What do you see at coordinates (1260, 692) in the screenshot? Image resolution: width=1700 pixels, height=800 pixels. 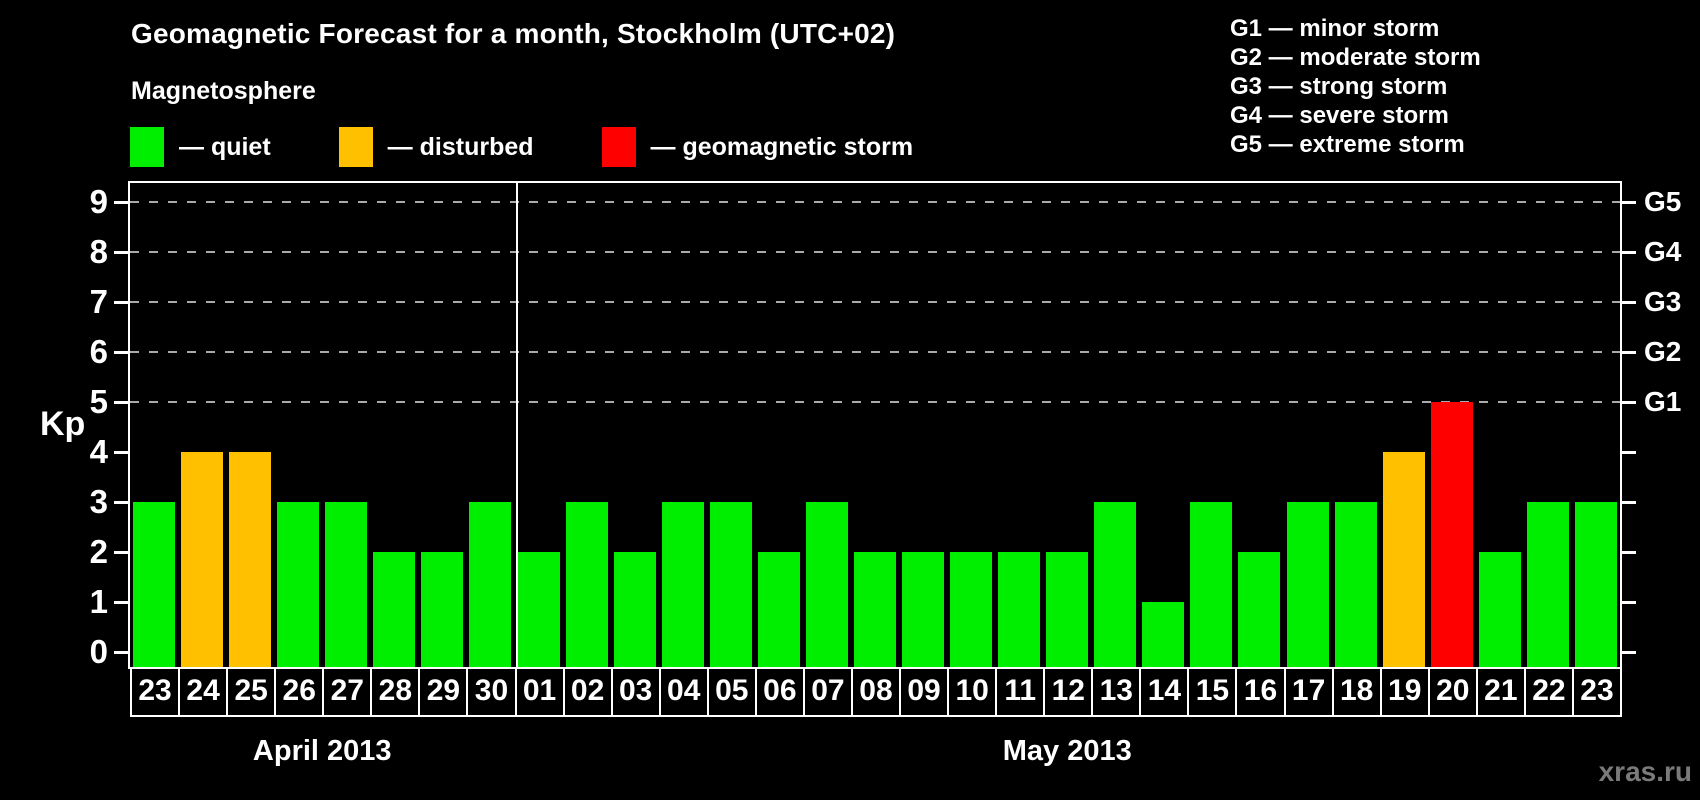 I see `day-label-cell: 16` at bounding box center [1260, 692].